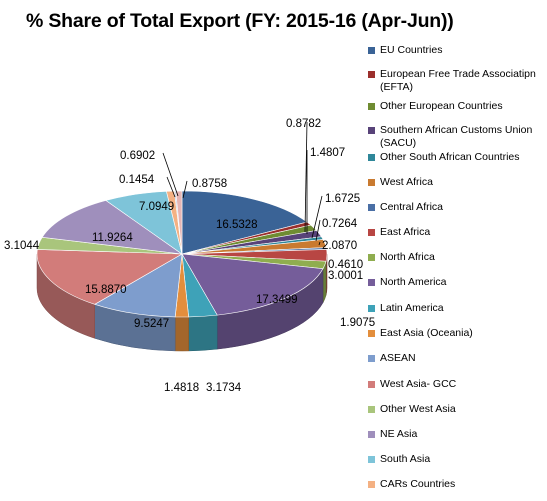 Image resolution: width=547 pixels, height=501 pixels. I want to click on data-label: 17.3499, so click(277, 300).